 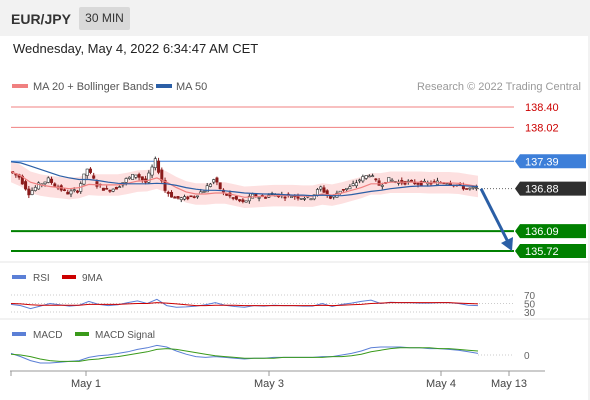 What do you see at coordinates (92, 278) in the screenshot?
I see `rsi-ma-legend-label: 9MA` at bounding box center [92, 278].